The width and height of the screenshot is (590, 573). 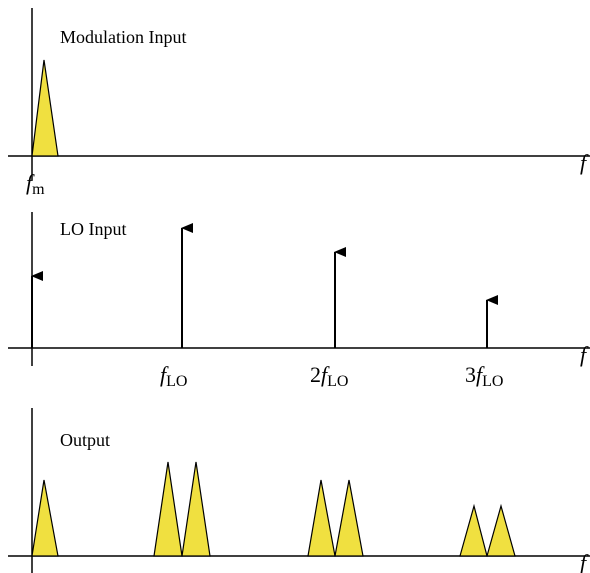 What do you see at coordinates (45, 108) in the screenshot?
I see `modulation-peak` at bounding box center [45, 108].